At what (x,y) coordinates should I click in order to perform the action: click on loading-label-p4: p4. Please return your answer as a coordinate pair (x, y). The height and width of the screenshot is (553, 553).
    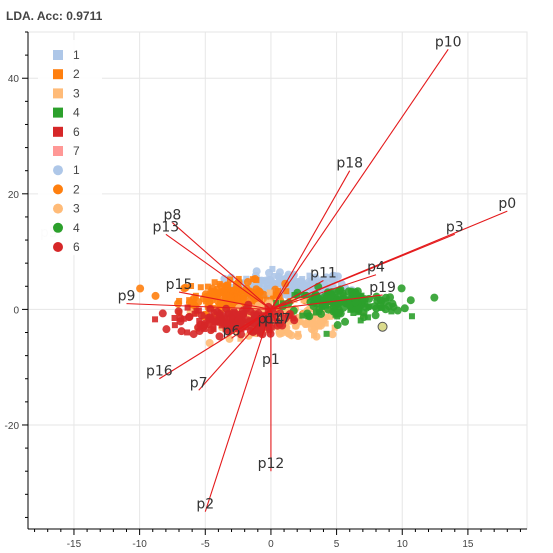
    Looking at the image, I should click on (376, 268).